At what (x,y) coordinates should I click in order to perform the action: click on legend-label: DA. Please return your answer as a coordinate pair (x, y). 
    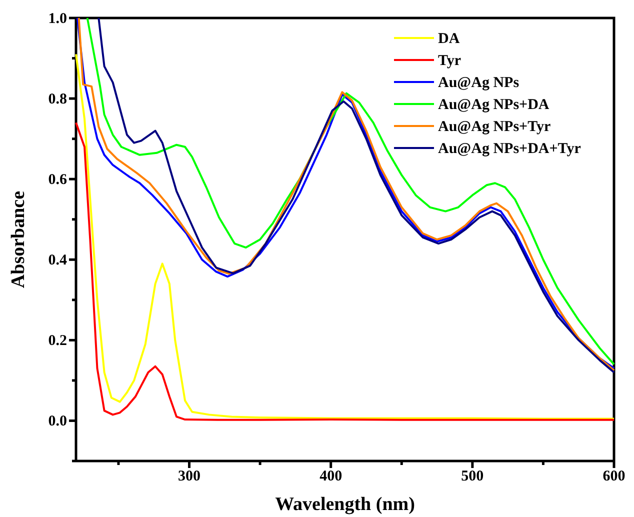
    Looking at the image, I should click on (449, 39).